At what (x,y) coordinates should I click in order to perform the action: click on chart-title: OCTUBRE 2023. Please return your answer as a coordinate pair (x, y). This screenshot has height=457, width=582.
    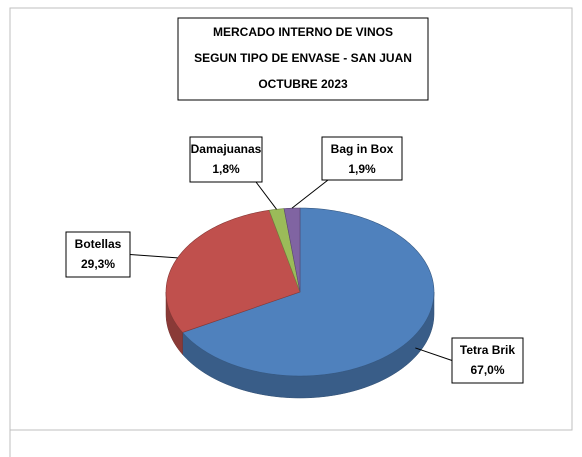
    Looking at the image, I should click on (303, 84).